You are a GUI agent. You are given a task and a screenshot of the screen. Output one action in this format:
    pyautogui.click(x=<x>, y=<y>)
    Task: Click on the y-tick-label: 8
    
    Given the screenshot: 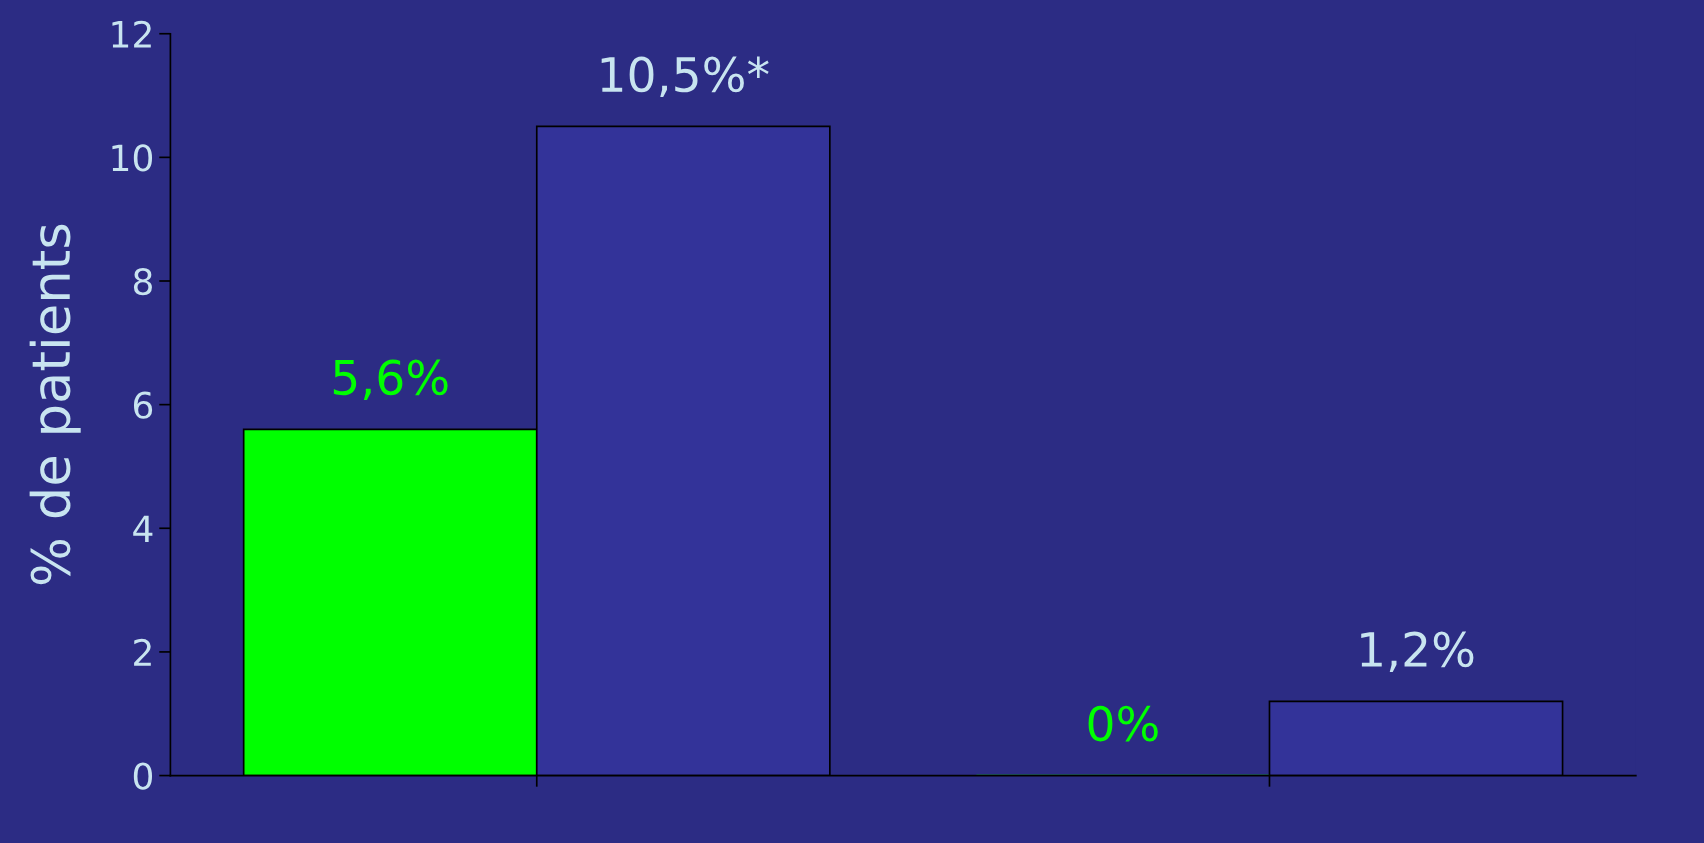 What is the action you would take?
    pyautogui.click(x=142, y=281)
    